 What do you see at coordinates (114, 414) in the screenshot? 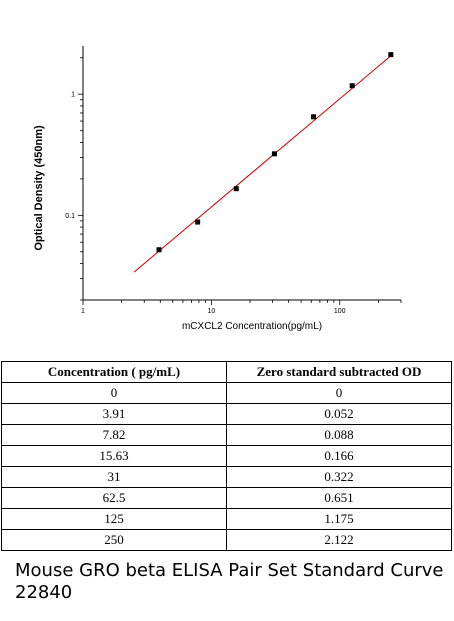
I see `concentration-cell: 3.91` at bounding box center [114, 414].